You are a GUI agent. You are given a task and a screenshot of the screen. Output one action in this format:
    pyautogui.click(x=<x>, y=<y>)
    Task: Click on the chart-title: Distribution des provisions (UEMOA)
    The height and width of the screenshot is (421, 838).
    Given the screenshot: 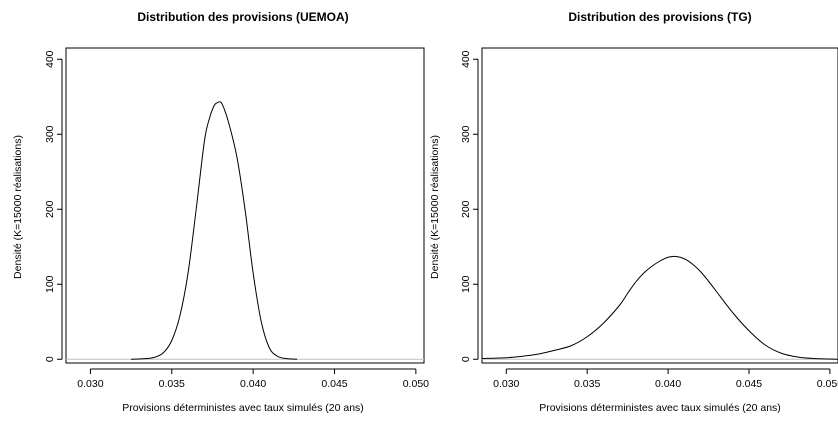 What is the action you would take?
    pyautogui.click(x=242, y=17)
    